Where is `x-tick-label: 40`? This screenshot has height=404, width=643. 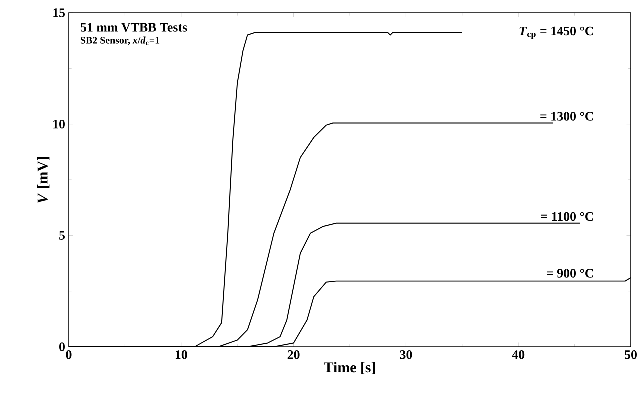 x-tick-label: 40 is located at coordinates (518, 355).